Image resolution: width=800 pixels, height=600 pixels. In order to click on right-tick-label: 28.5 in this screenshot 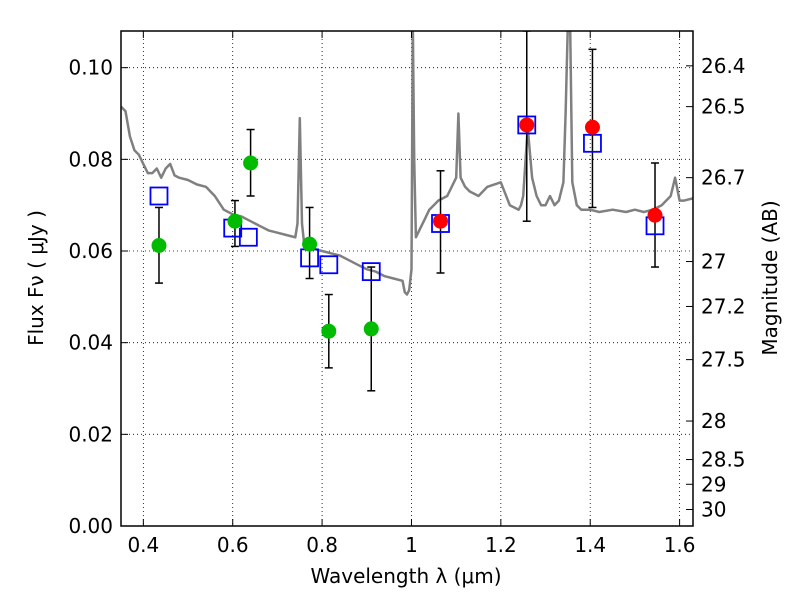, I will do `click(723, 460)`.